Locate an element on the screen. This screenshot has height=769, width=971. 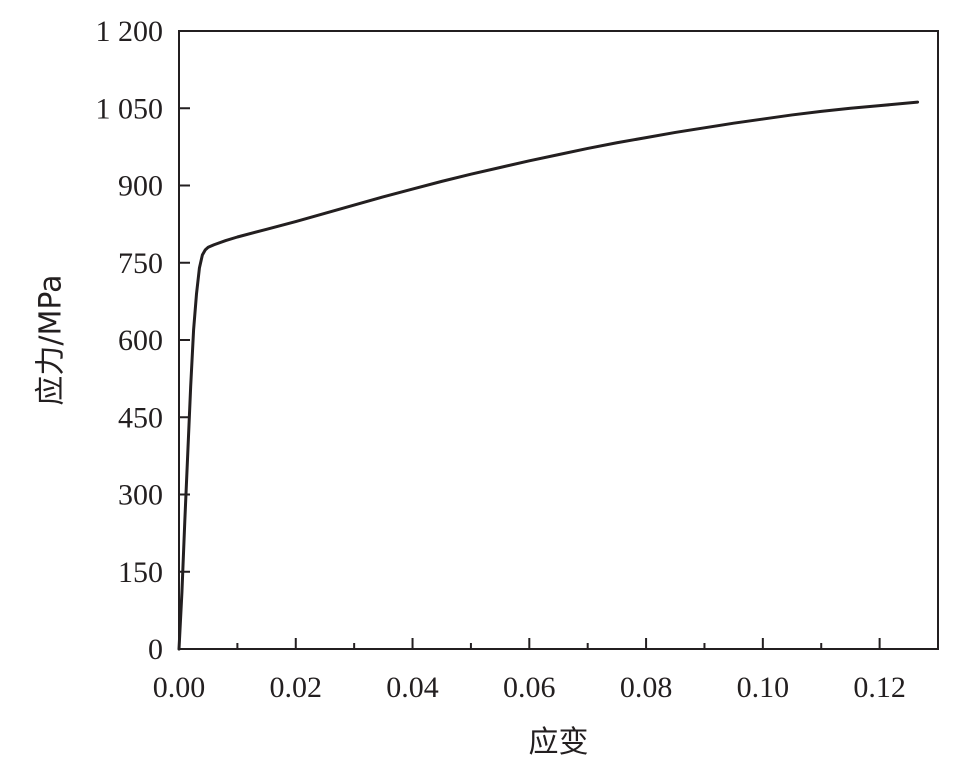
x-tick-label: 0.00 is located at coordinates (179, 687).